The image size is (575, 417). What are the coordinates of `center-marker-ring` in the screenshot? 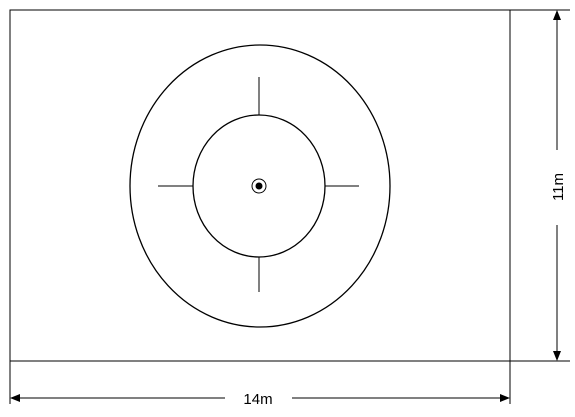 It's located at (259, 186).